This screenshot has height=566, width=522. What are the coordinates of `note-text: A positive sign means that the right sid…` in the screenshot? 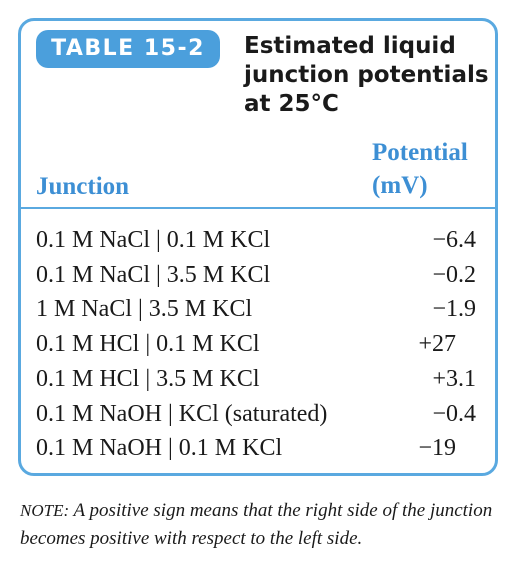 It's located at (256, 524).